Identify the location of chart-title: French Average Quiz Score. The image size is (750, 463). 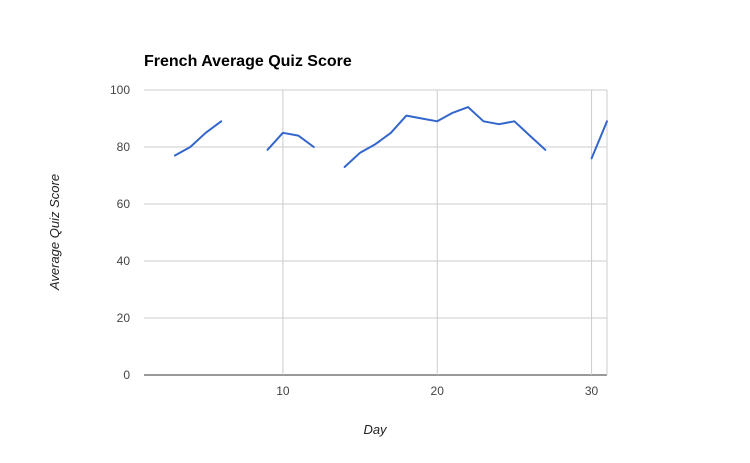
(248, 61).